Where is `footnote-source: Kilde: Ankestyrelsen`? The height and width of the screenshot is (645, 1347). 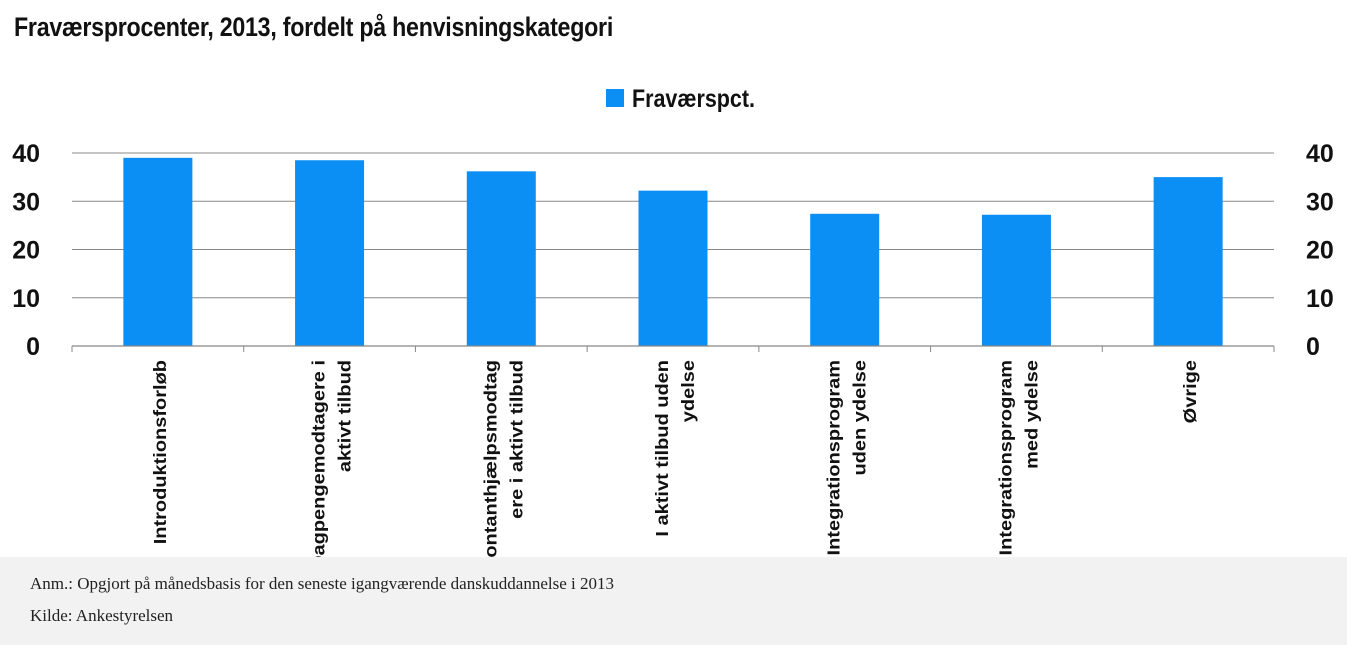 footnote-source: Kilde: Ankestyrelsen is located at coordinates (102, 615).